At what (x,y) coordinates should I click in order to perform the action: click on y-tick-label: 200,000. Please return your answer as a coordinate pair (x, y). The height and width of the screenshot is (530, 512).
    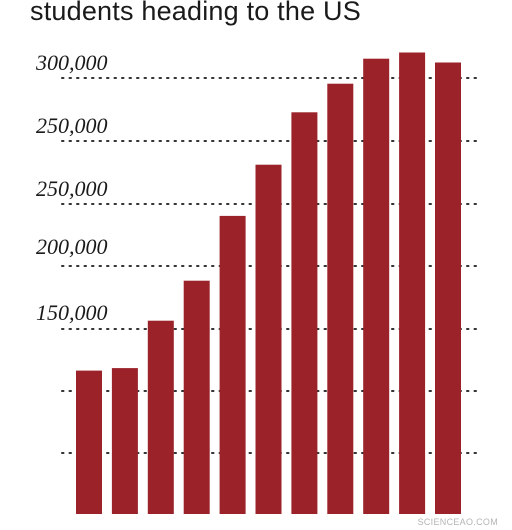
    Looking at the image, I should click on (72, 246).